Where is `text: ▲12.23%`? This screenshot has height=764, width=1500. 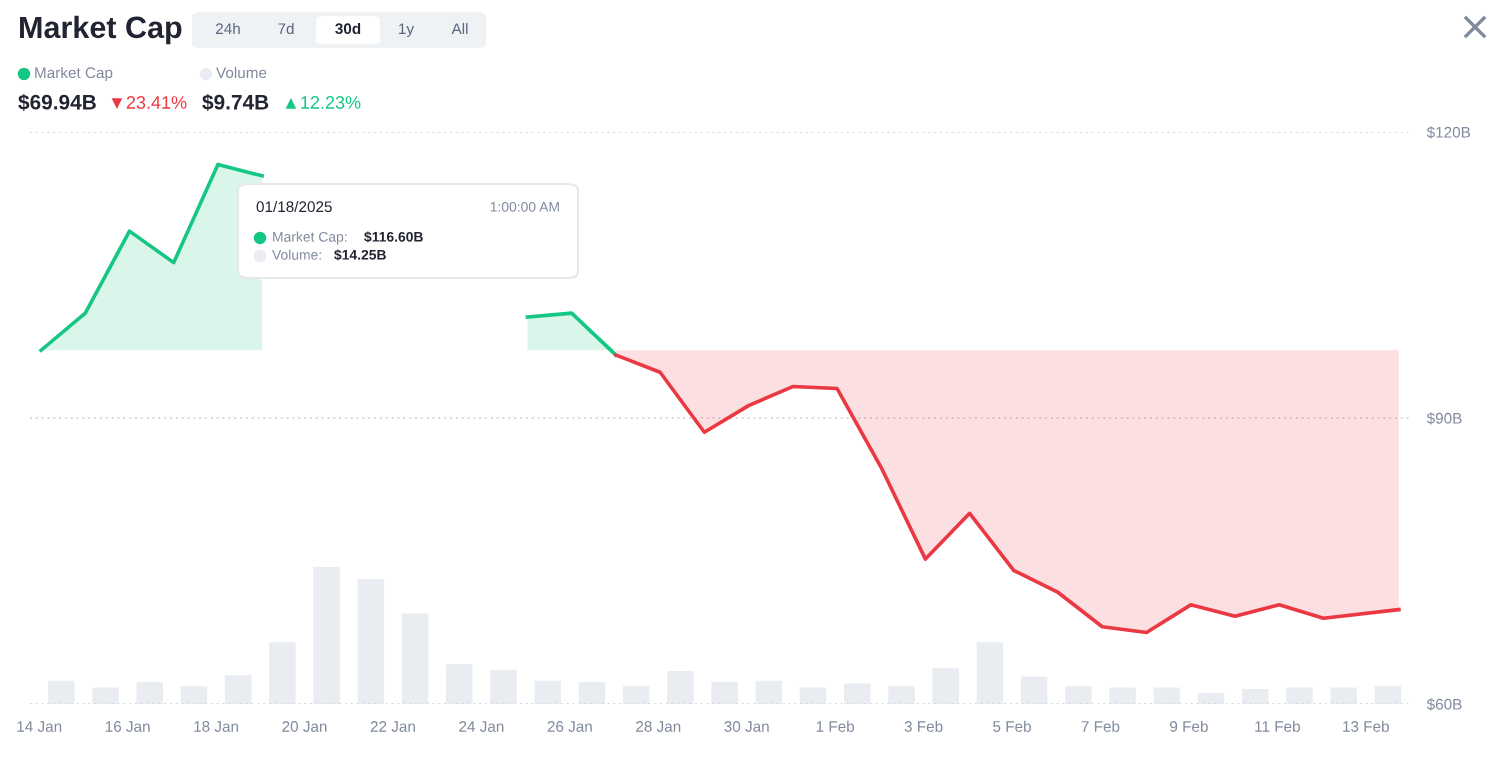
text: ▲12.23% is located at coordinates (323, 102).